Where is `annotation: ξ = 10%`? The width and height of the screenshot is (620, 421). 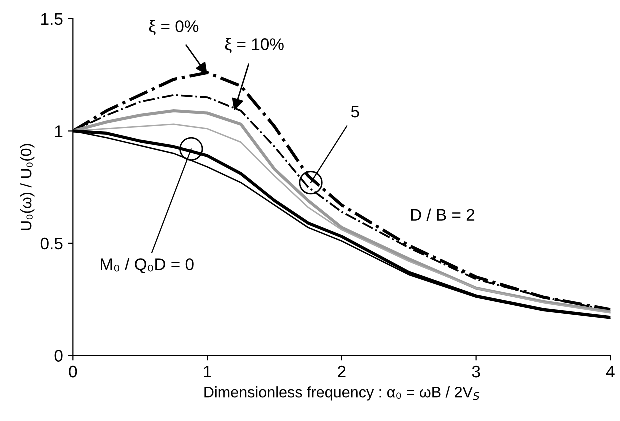
annotation: ξ = 10% is located at coordinates (254, 46).